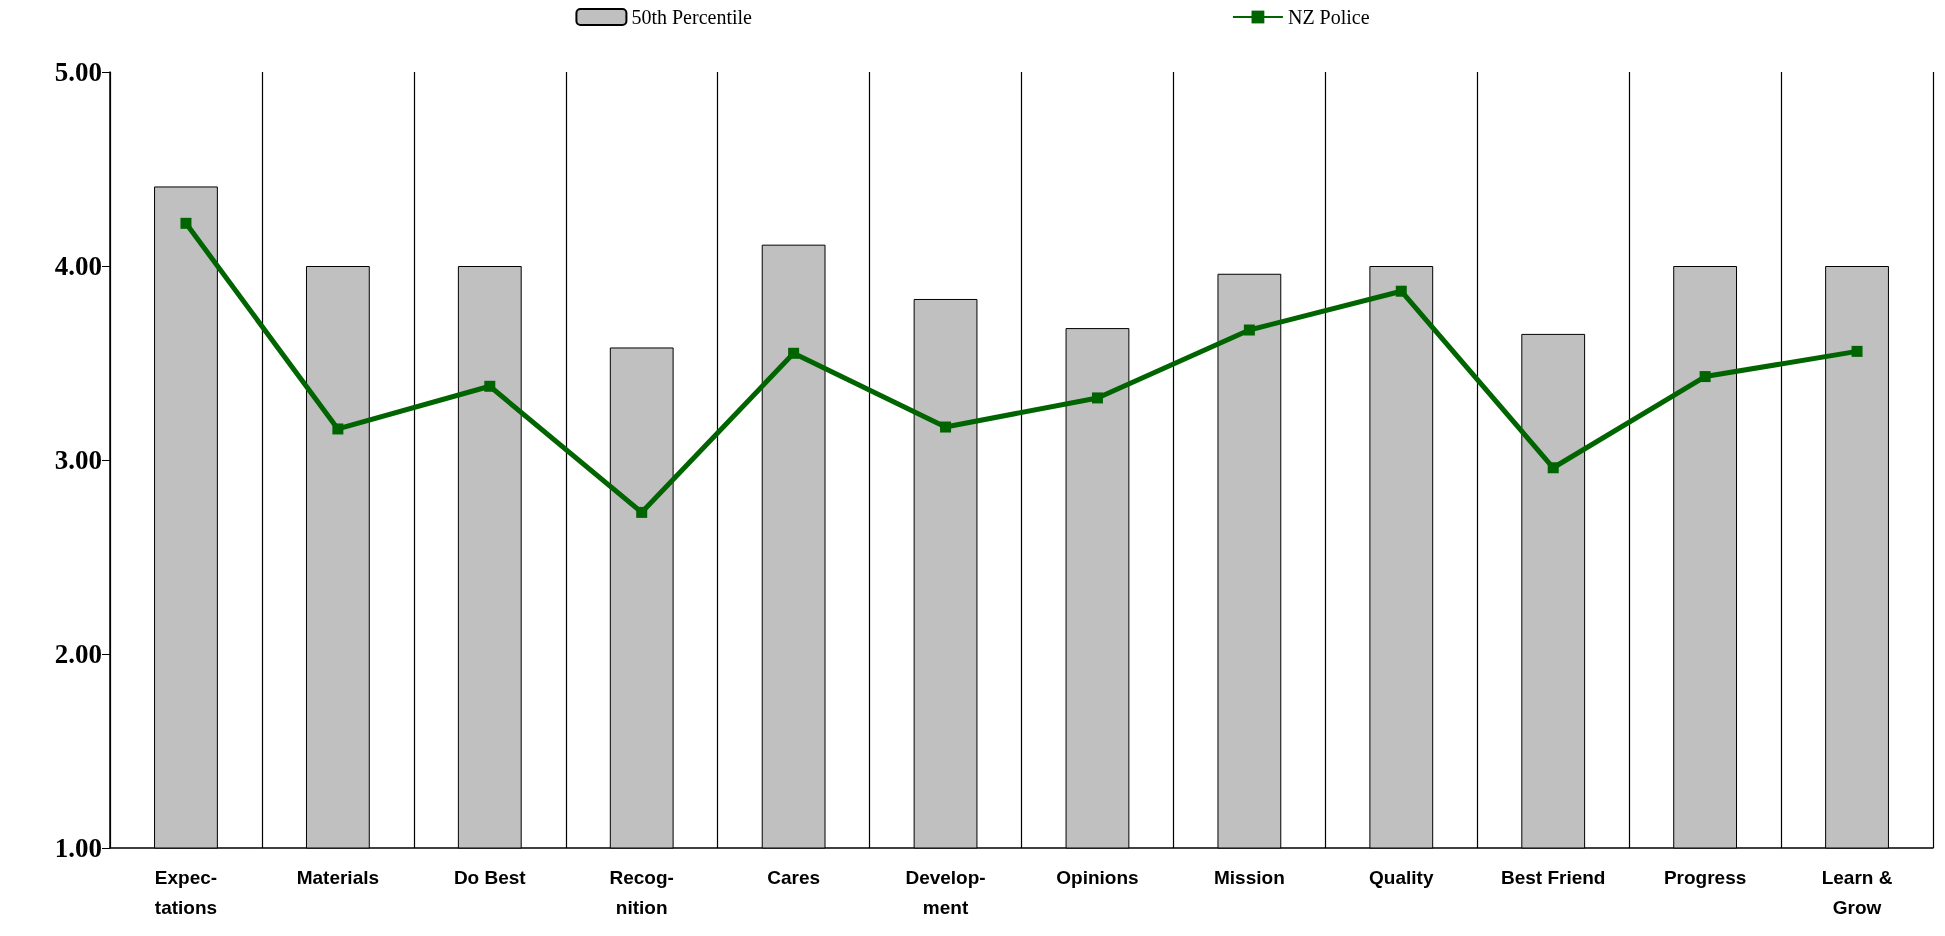  Describe the element at coordinates (1401, 877) in the screenshot. I see `x-tick-label: Quality` at that location.